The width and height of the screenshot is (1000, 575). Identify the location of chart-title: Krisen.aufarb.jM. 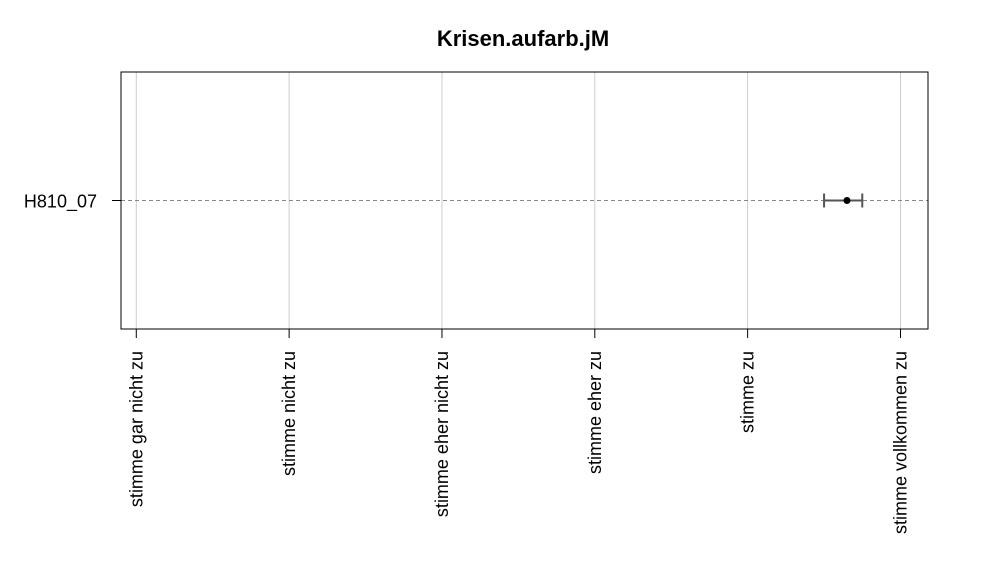
(523, 38).